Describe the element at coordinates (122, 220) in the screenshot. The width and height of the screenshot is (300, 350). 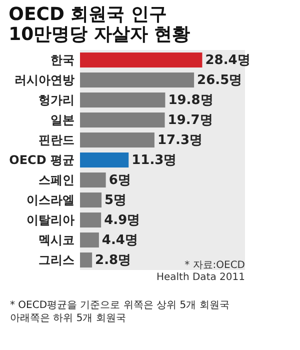
I see `data-label: 4.9명` at that location.